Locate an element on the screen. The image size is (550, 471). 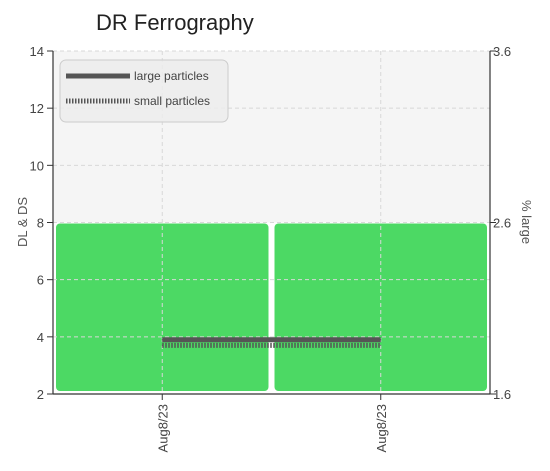
x-tick-label-1: Aug8/23 is located at coordinates (381, 428).